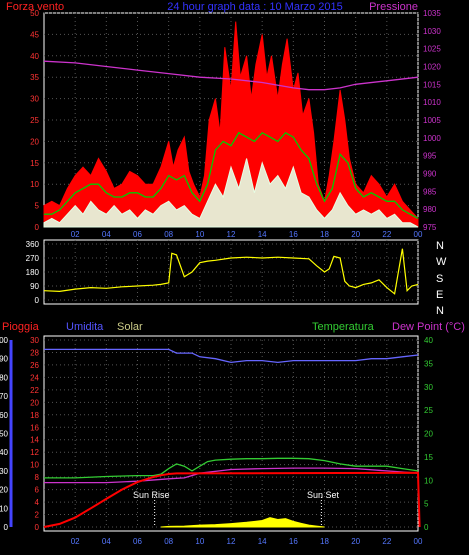 The height and width of the screenshot is (555, 469). What do you see at coordinates (4, 490) in the screenshot?
I see `humidity-y-tick: 20` at bounding box center [4, 490].